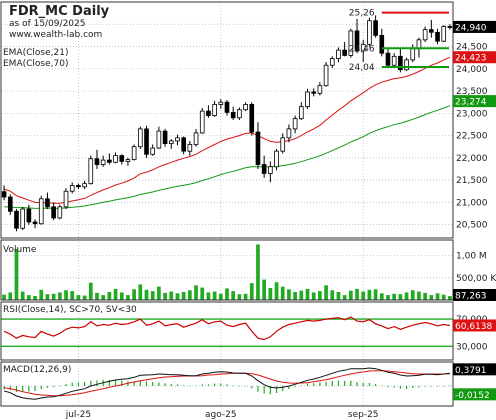  I want to click on price-tick-label: 24,000, so click(472, 70).